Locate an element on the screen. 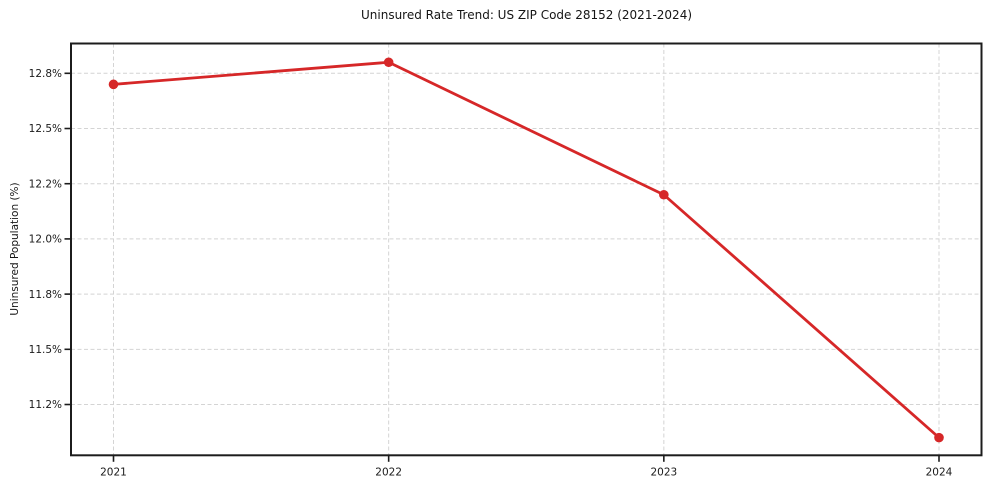 The width and height of the screenshot is (989, 490). y-tick-label: 11.8% is located at coordinates (45, 295).